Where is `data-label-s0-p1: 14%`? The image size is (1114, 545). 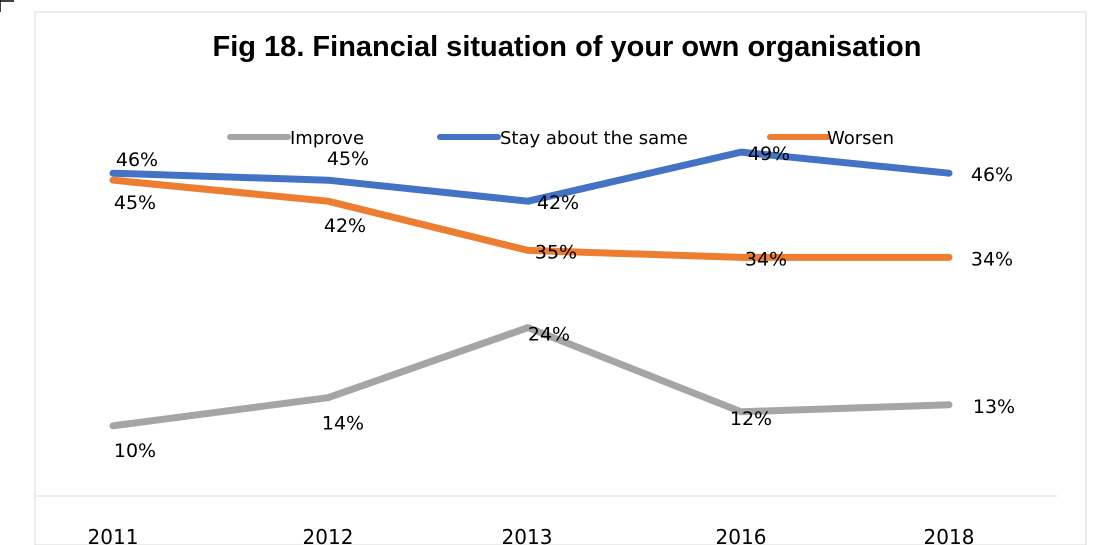
data-label-s0-p1: 14% is located at coordinates (343, 424).